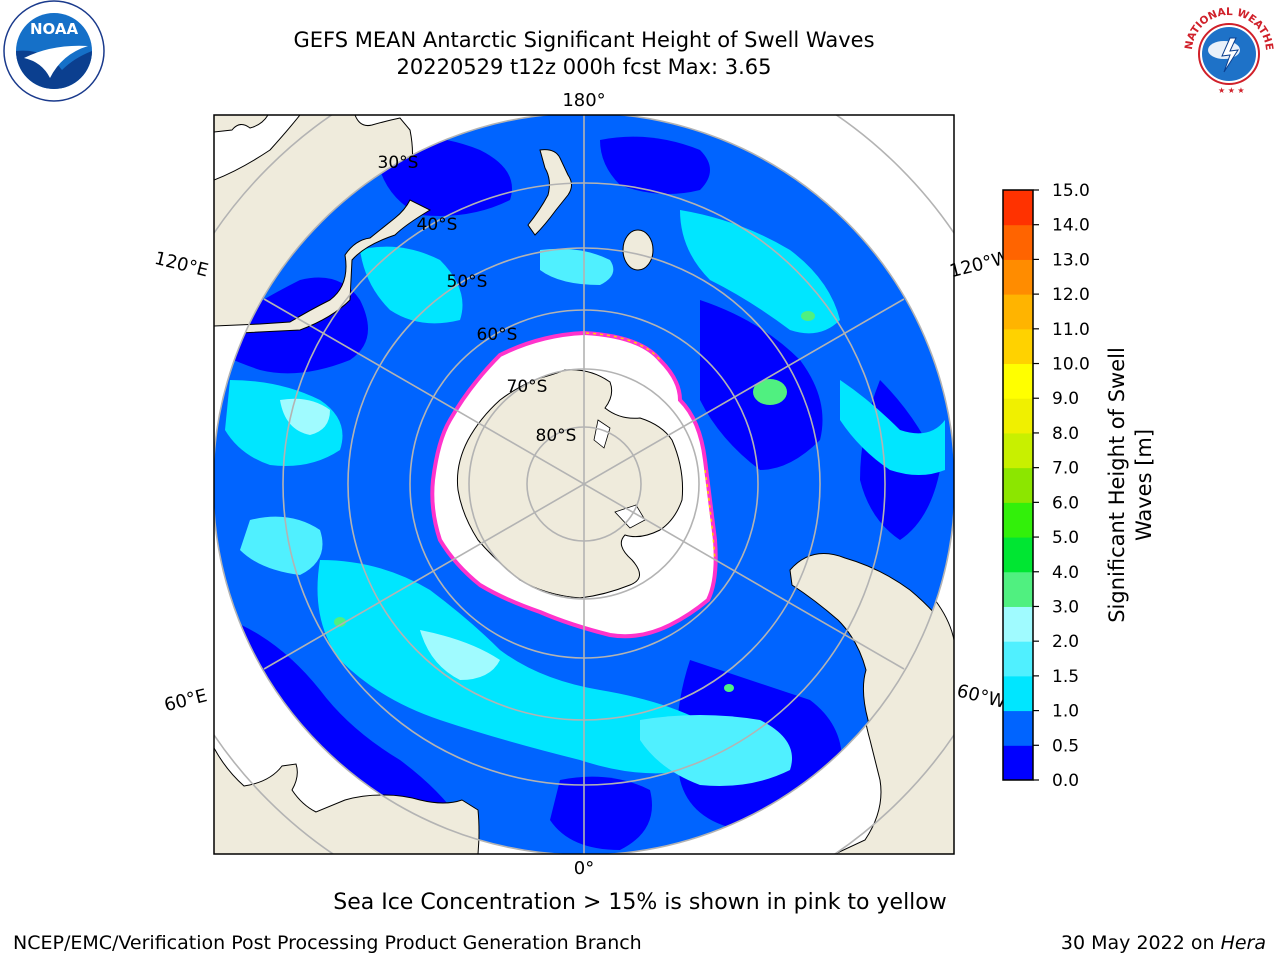  Describe the element at coordinates (1065, 642) in the screenshot. I see `colorbar-tick-label: 2.0` at that location.